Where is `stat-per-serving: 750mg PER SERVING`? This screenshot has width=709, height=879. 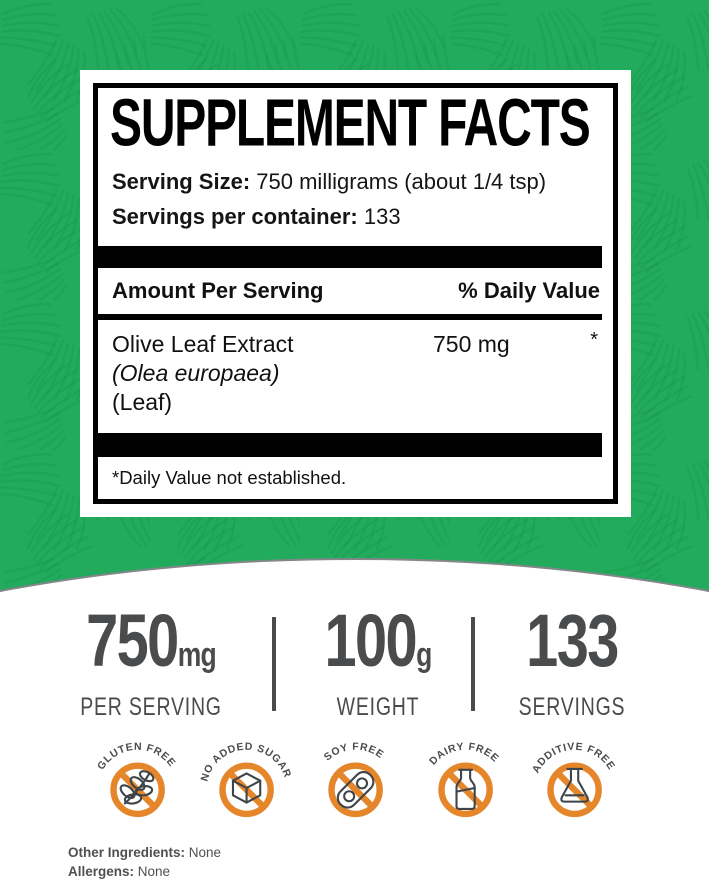 stat-per-serving: 750mg PER SERVING is located at coordinates (151, 663).